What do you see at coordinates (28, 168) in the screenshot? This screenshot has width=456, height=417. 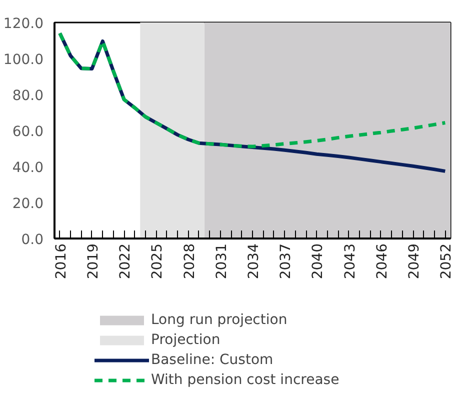 I see `y-tick-label: 40.0` at bounding box center [28, 168].